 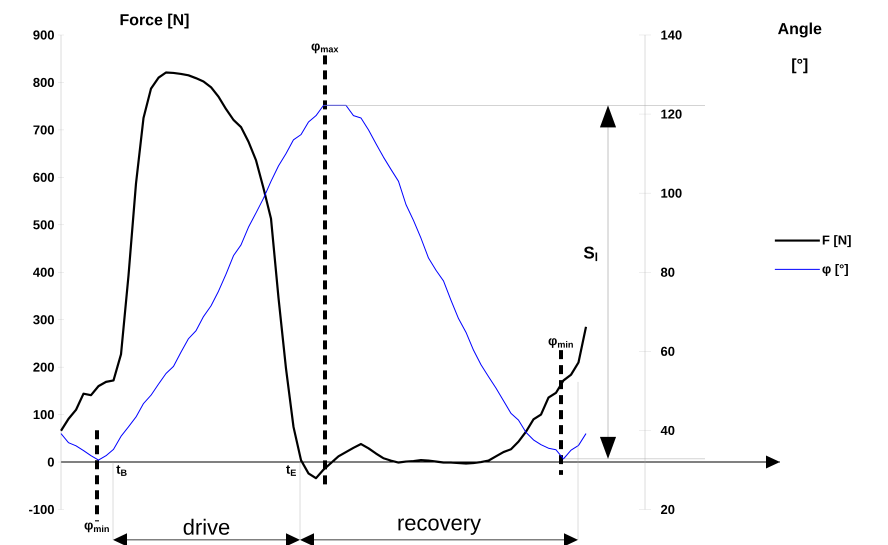 I want to click on y2-tick-label: 120, so click(x=671, y=114).